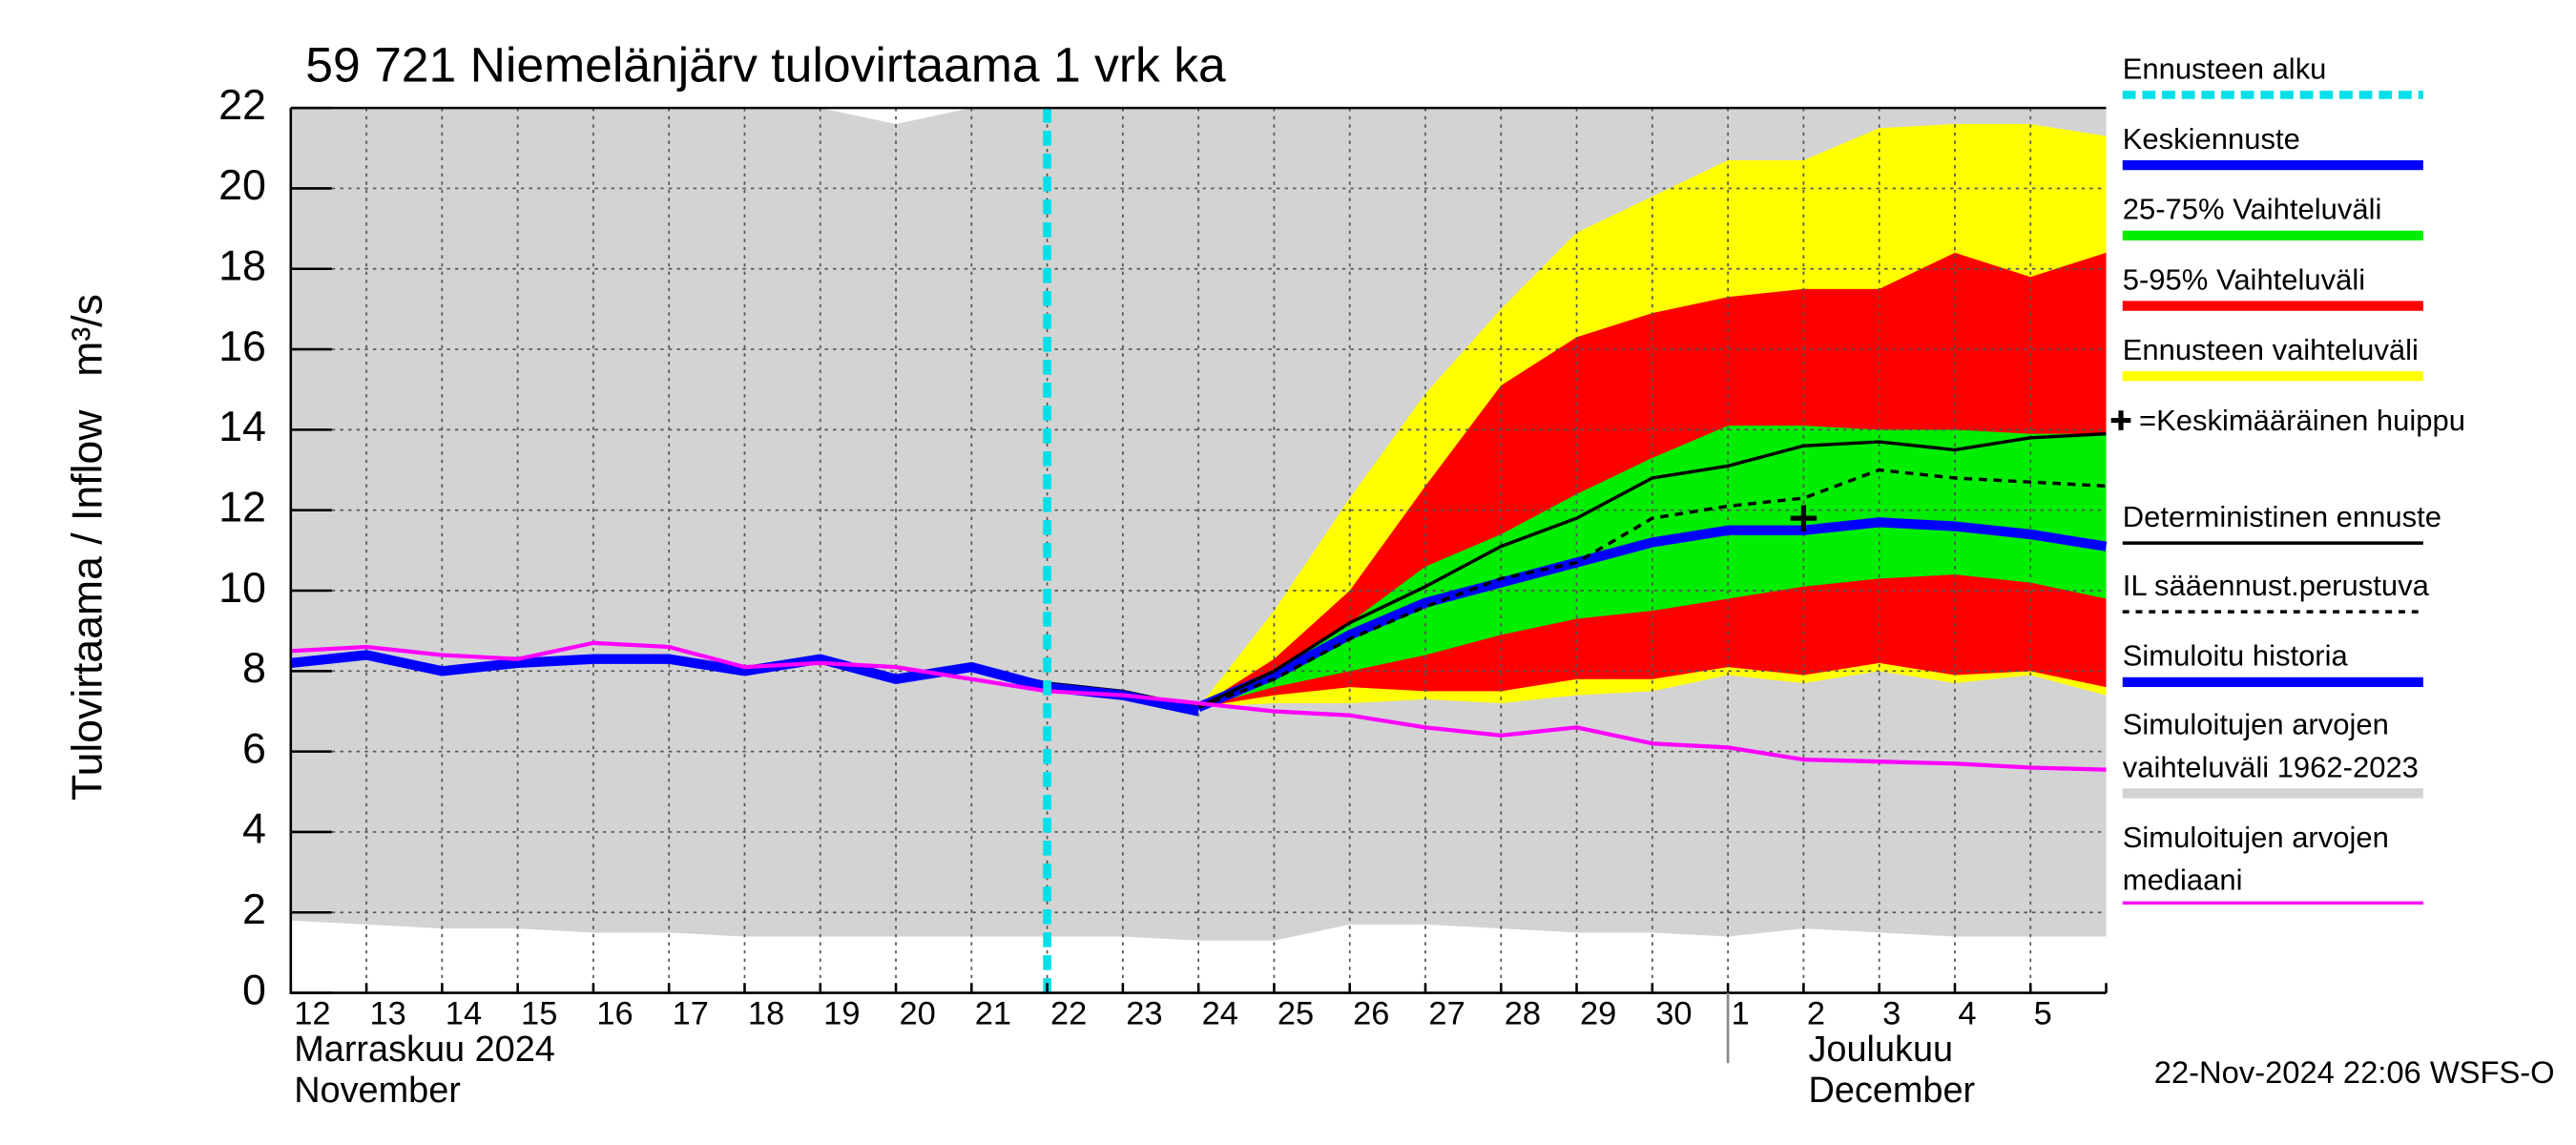  What do you see at coordinates (254, 829) in the screenshot?
I see `y-tick-label: 4` at bounding box center [254, 829].